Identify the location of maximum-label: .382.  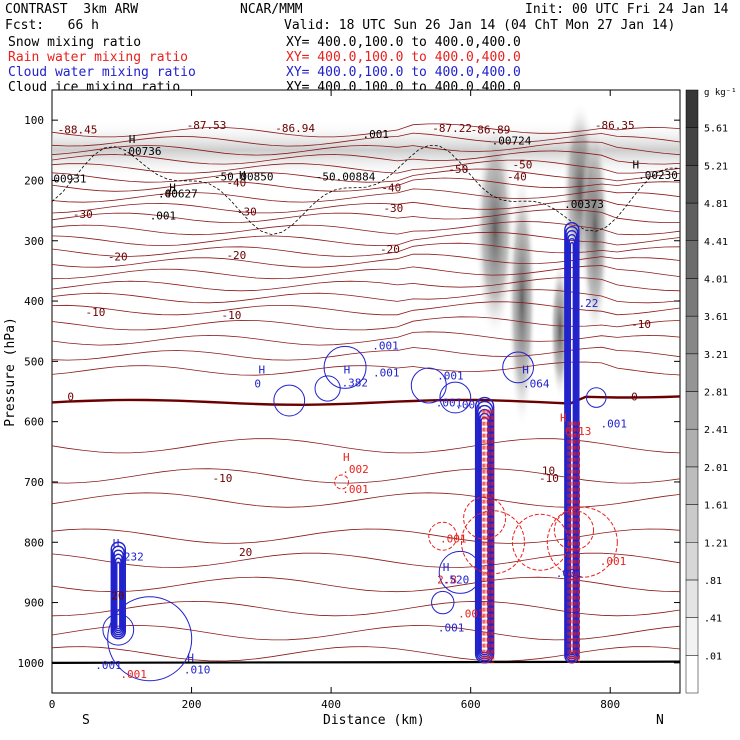
(355, 383).